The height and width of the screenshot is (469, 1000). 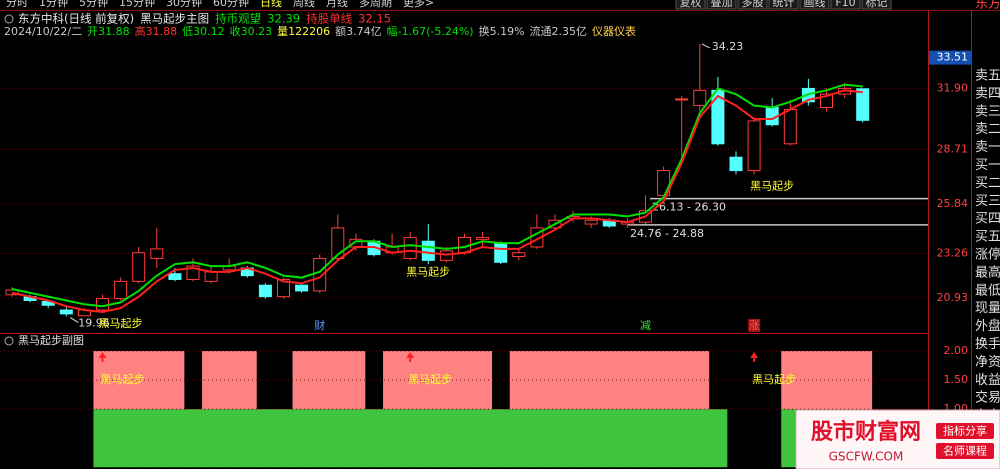 I want to click on tool-label: F10, so click(x=845, y=4).